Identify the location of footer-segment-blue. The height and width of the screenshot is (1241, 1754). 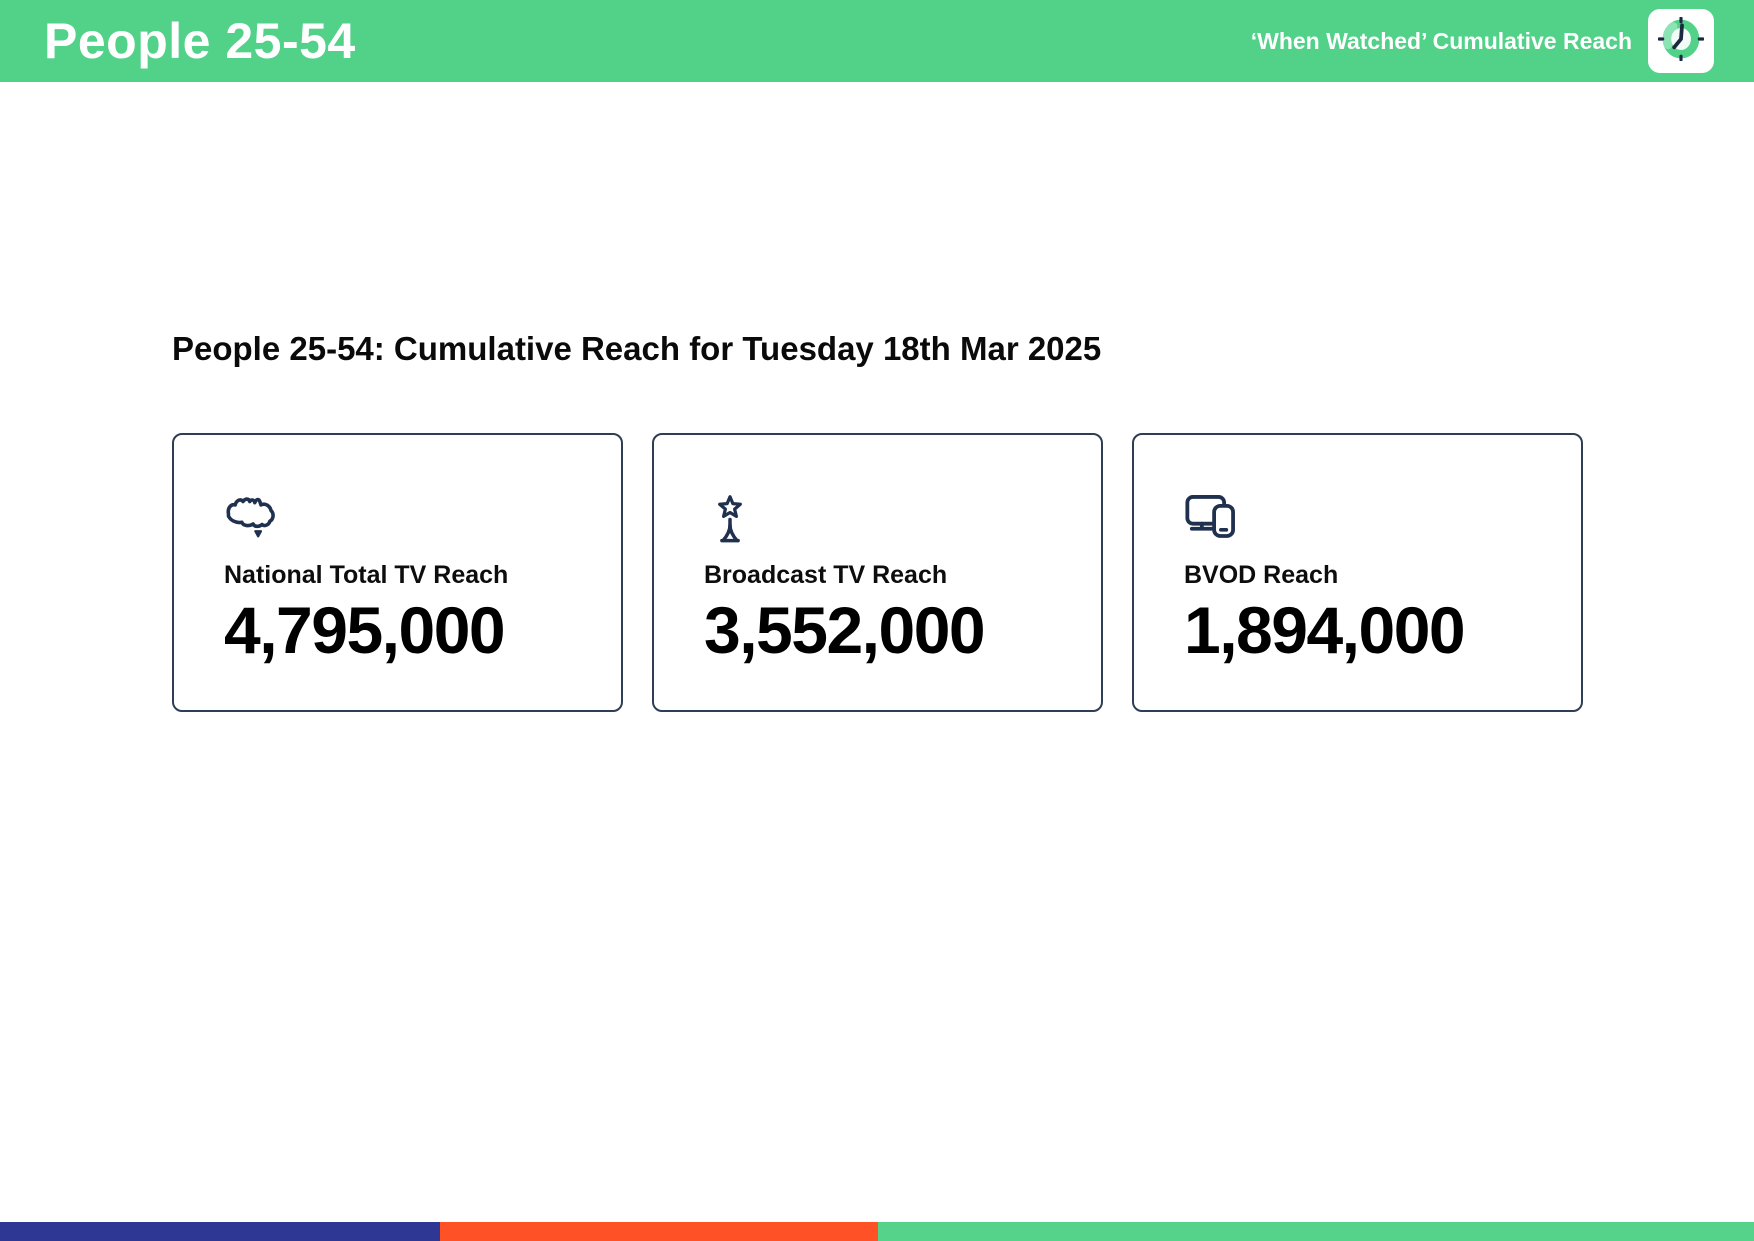
(220, 1231).